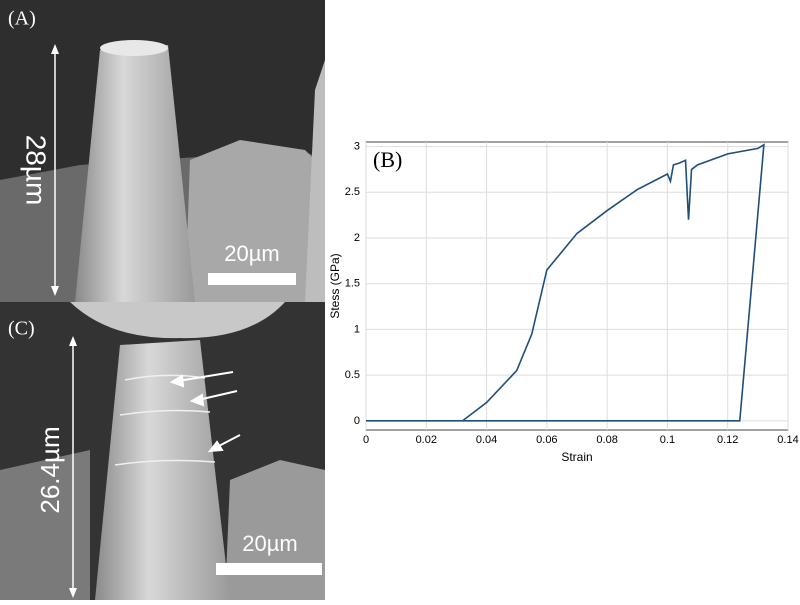 The width and height of the screenshot is (800, 605). What do you see at coordinates (357, 146) in the screenshot?
I see `y-tick-label: 3` at bounding box center [357, 146].